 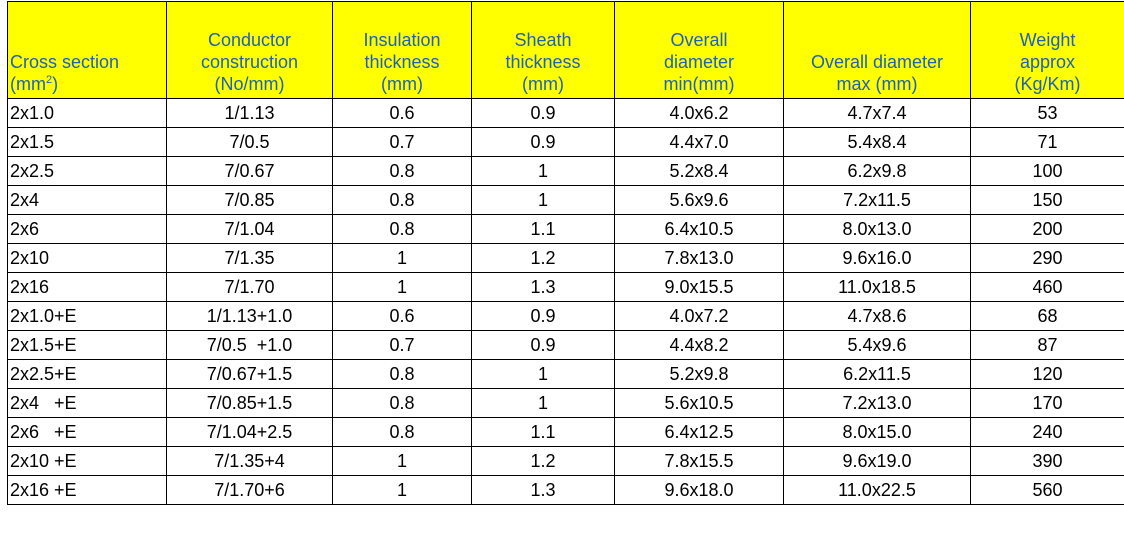 I want to click on cell-conductor-construction: 7/0.5 +1.0, so click(x=249, y=345).